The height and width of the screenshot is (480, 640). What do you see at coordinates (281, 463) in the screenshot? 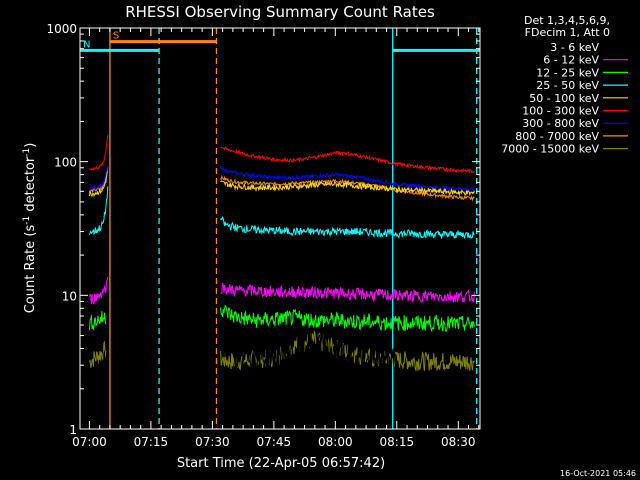
I see `x-axis-label: Start Time (22-Apr-05 06:57:42)` at bounding box center [281, 463].